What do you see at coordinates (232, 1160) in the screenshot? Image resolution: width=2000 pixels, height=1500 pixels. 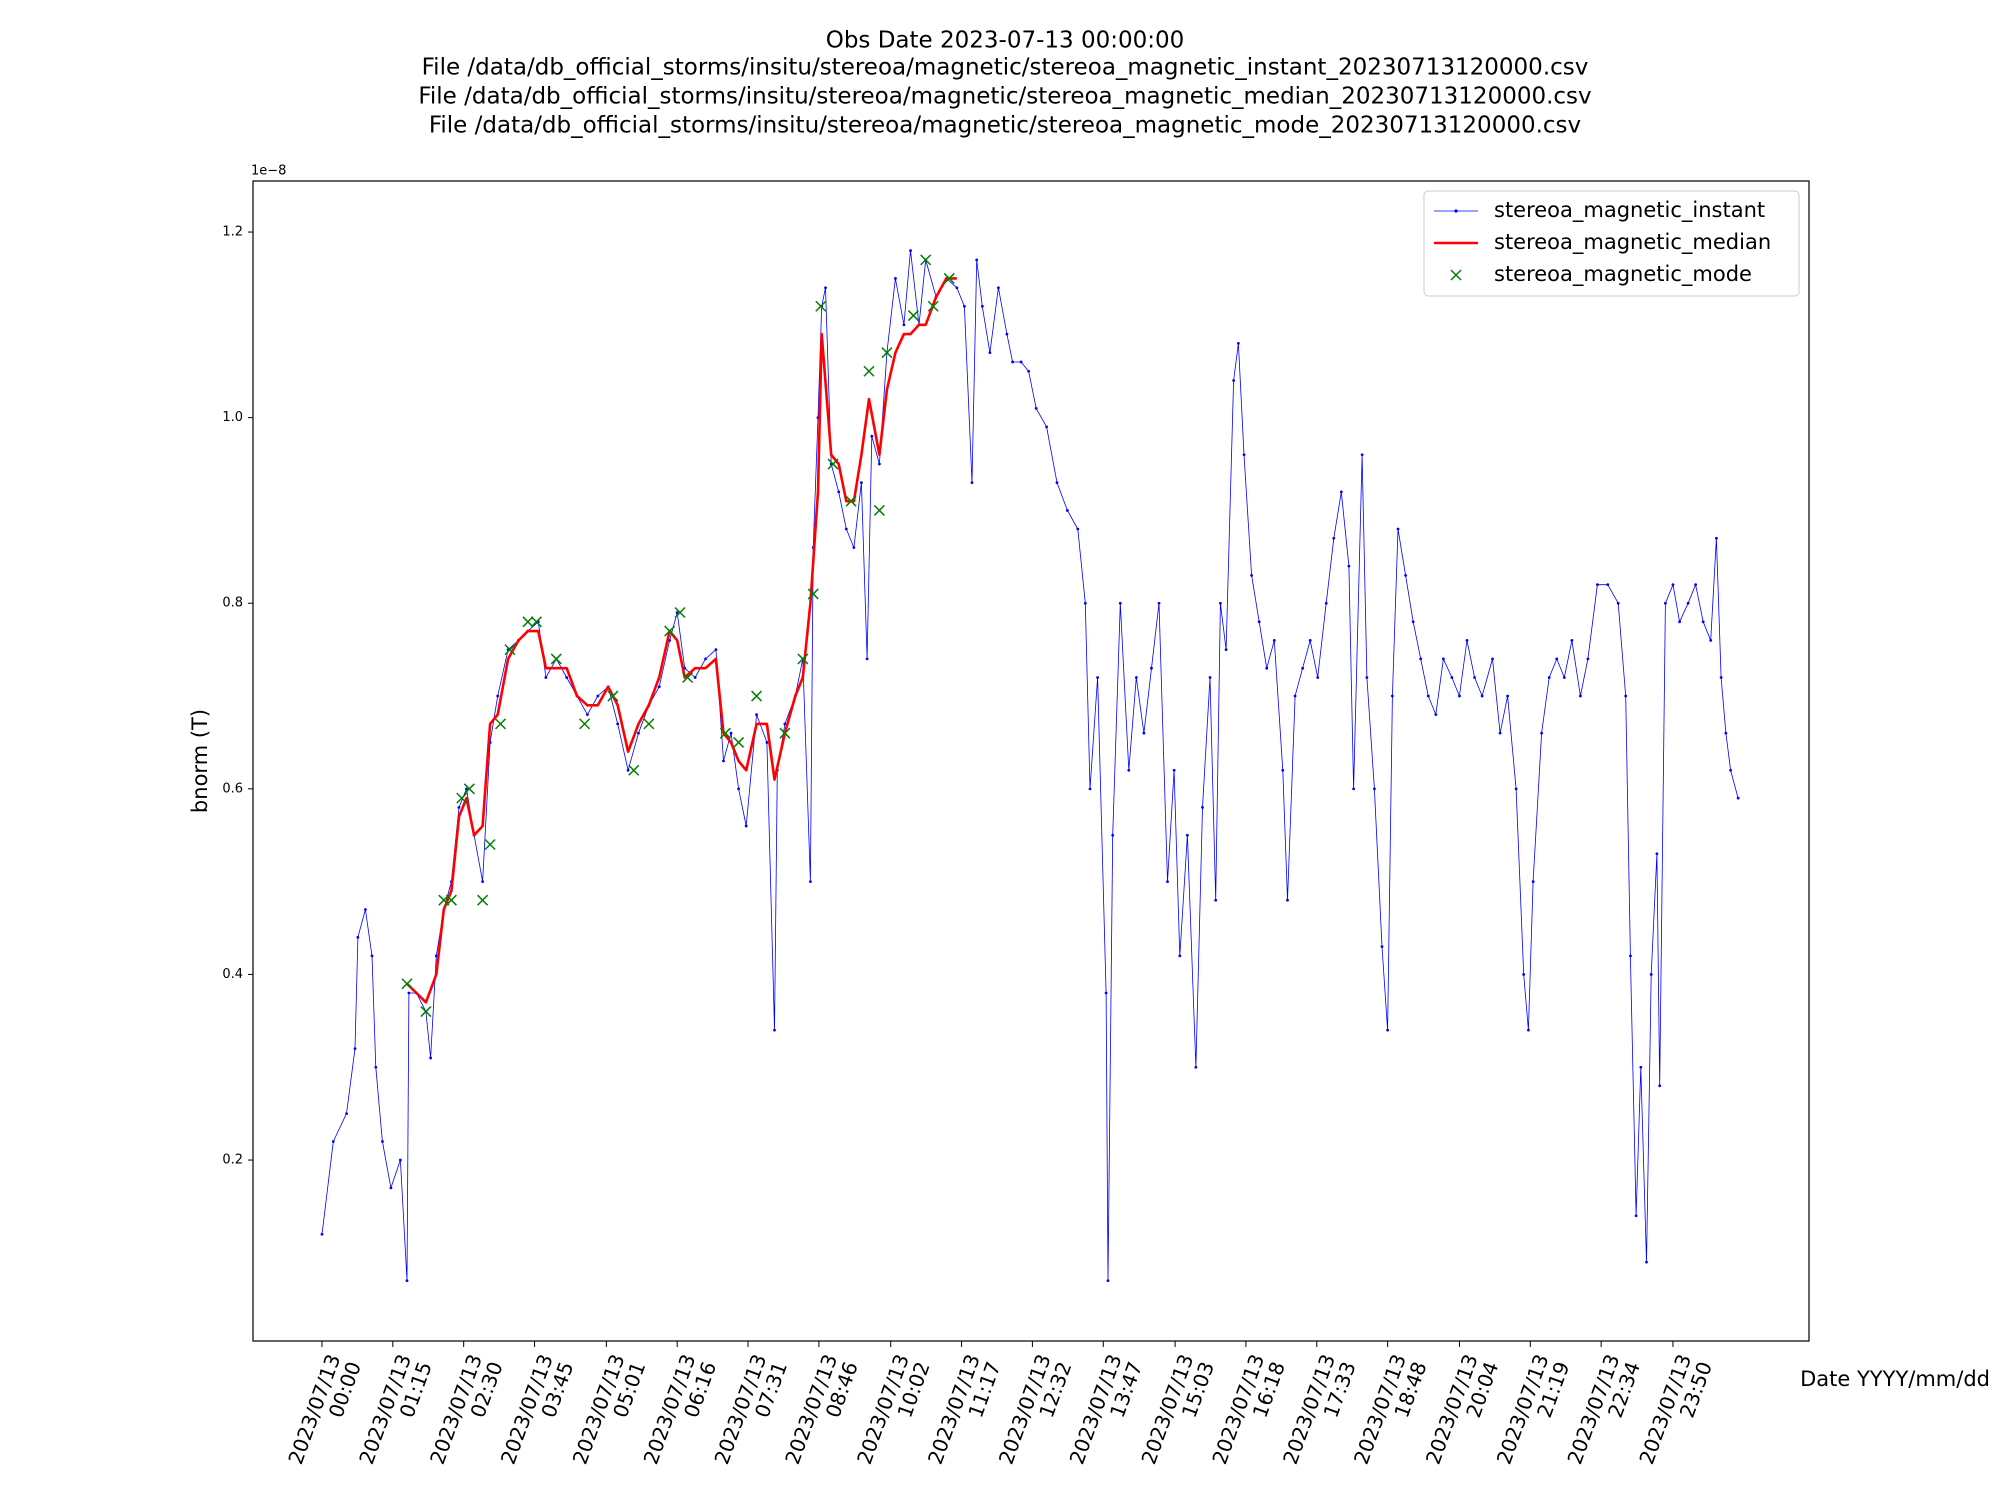 I see `y-tick-label: 0.2` at bounding box center [232, 1160].